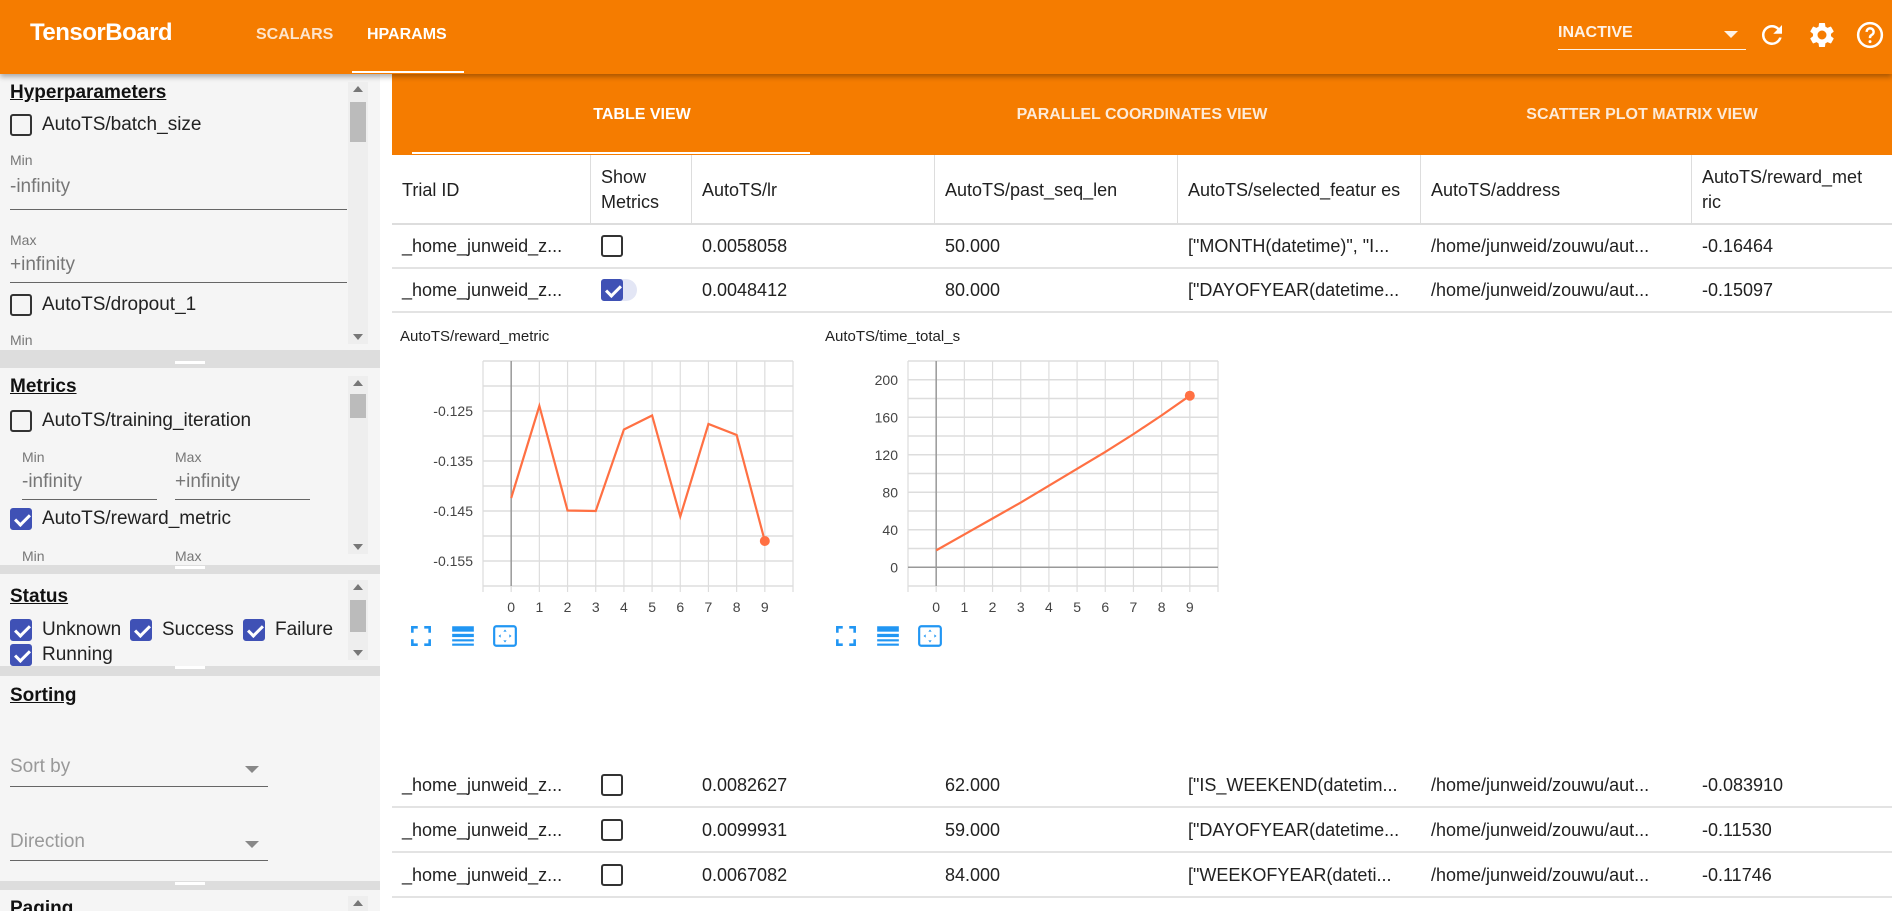 The width and height of the screenshot is (1892, 911). What do you see at coordinates (39, 596) in the screenshot?
I see `section-title: Status` at bounding box center [39, 596].